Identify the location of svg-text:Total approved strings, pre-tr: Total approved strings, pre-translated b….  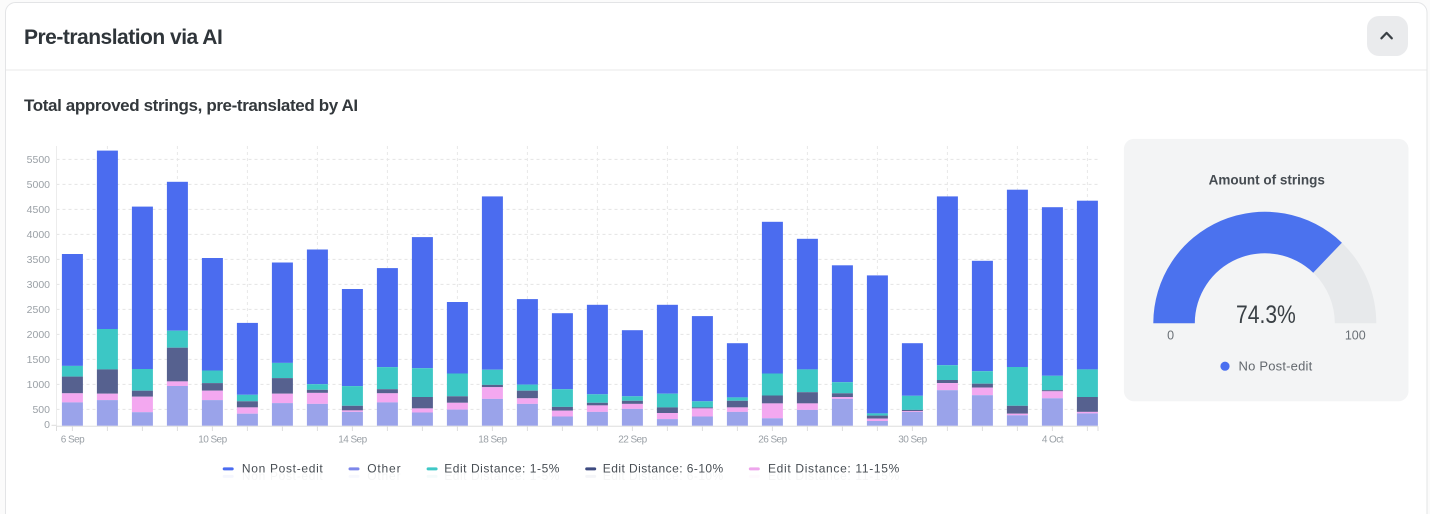
(191, 105).